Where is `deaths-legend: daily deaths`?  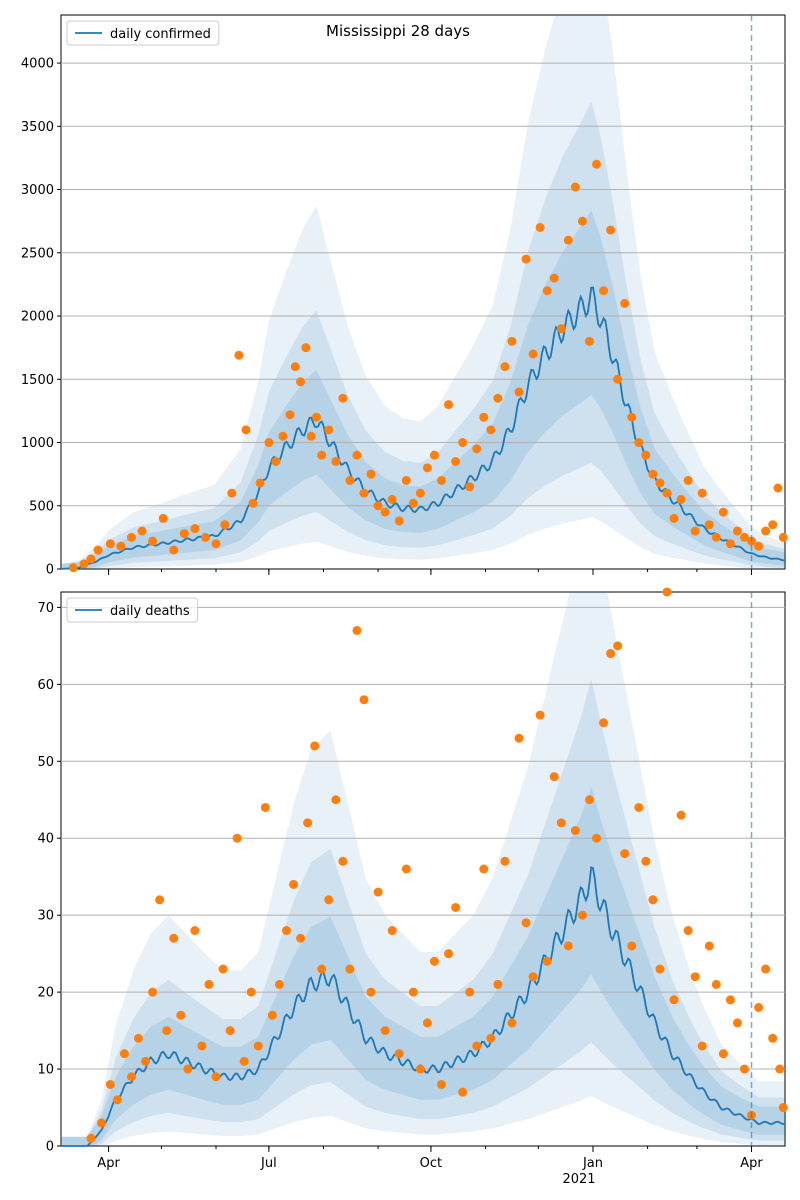 deaths-legend: daily deaths is located at coordinates (132, 610).